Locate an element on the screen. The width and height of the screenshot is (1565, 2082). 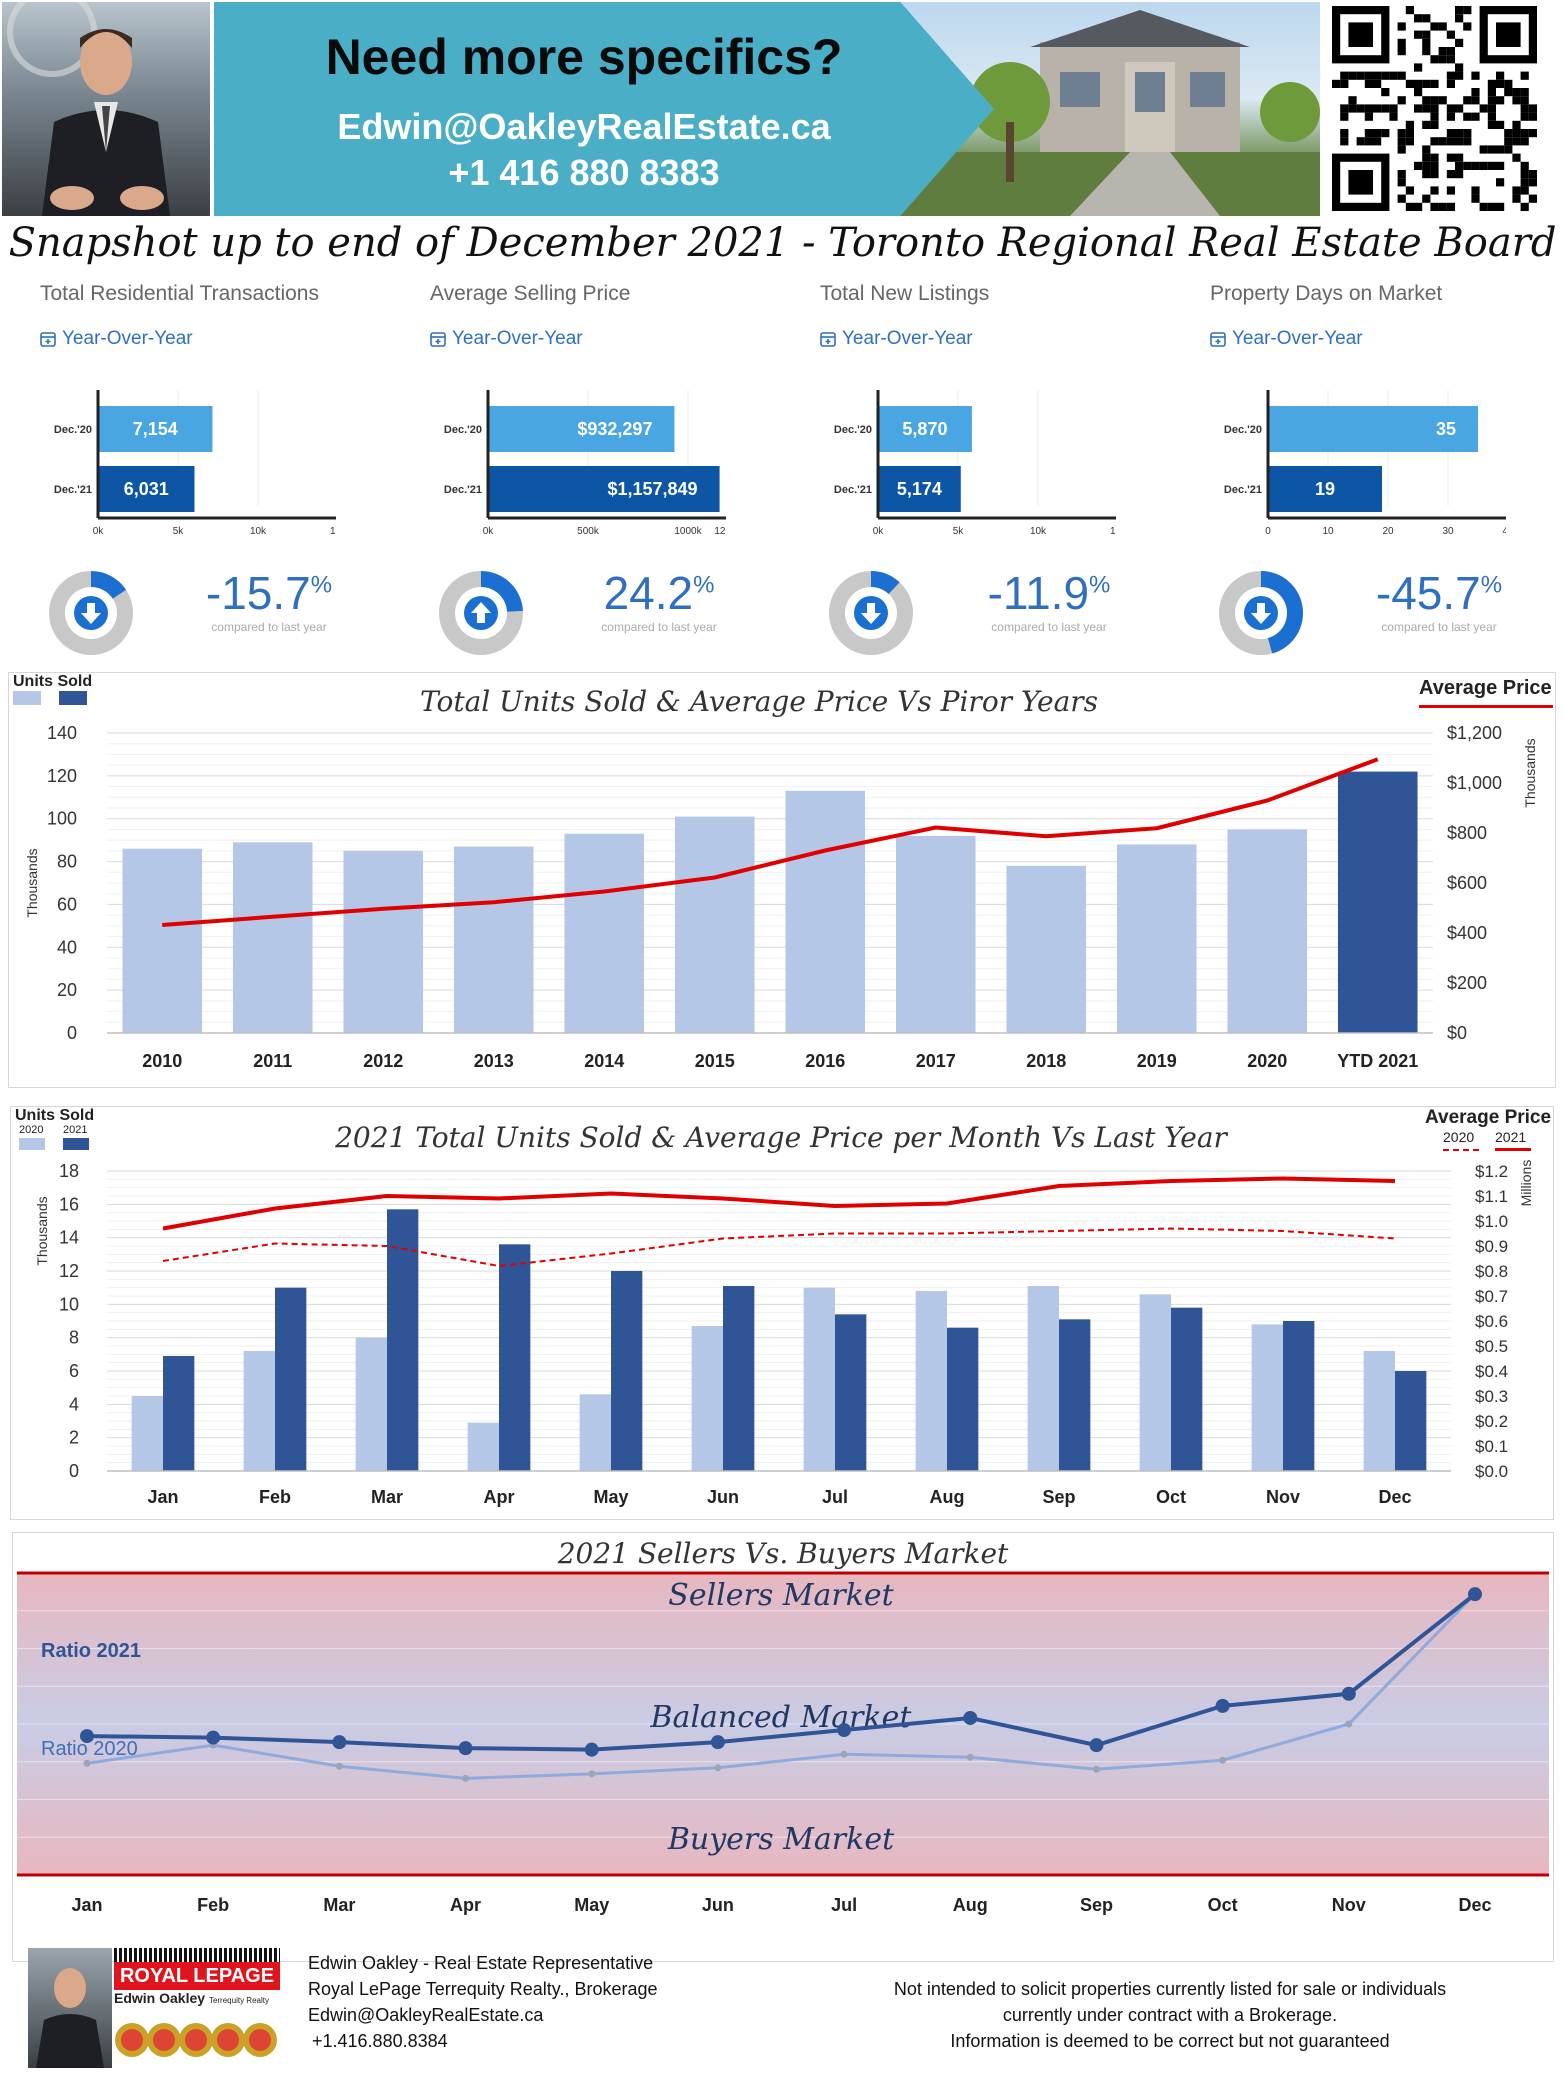
cta-email: Edwin@OakleyRealEstate.ca is located at coordinates (584, 126).